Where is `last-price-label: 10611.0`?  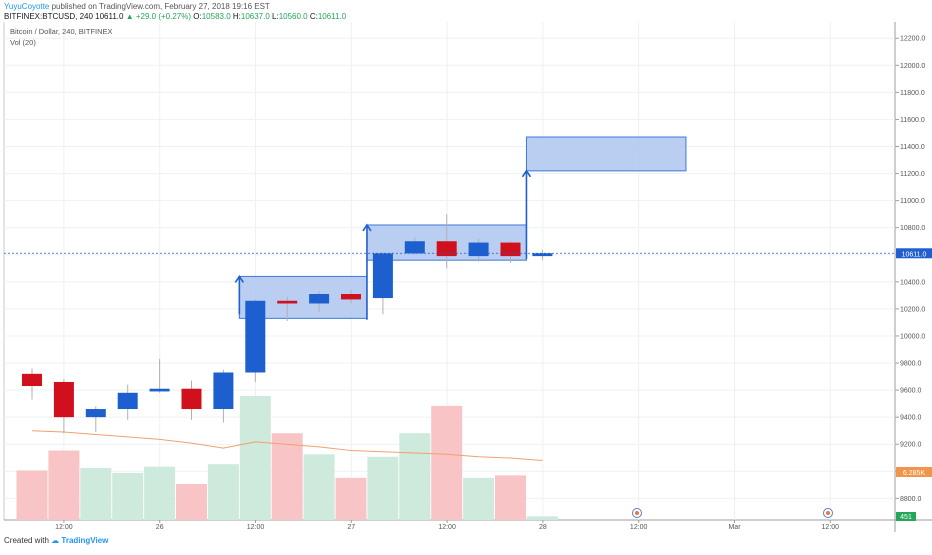
last-price-label: 10611.0 is located at coordinates (914, 254).